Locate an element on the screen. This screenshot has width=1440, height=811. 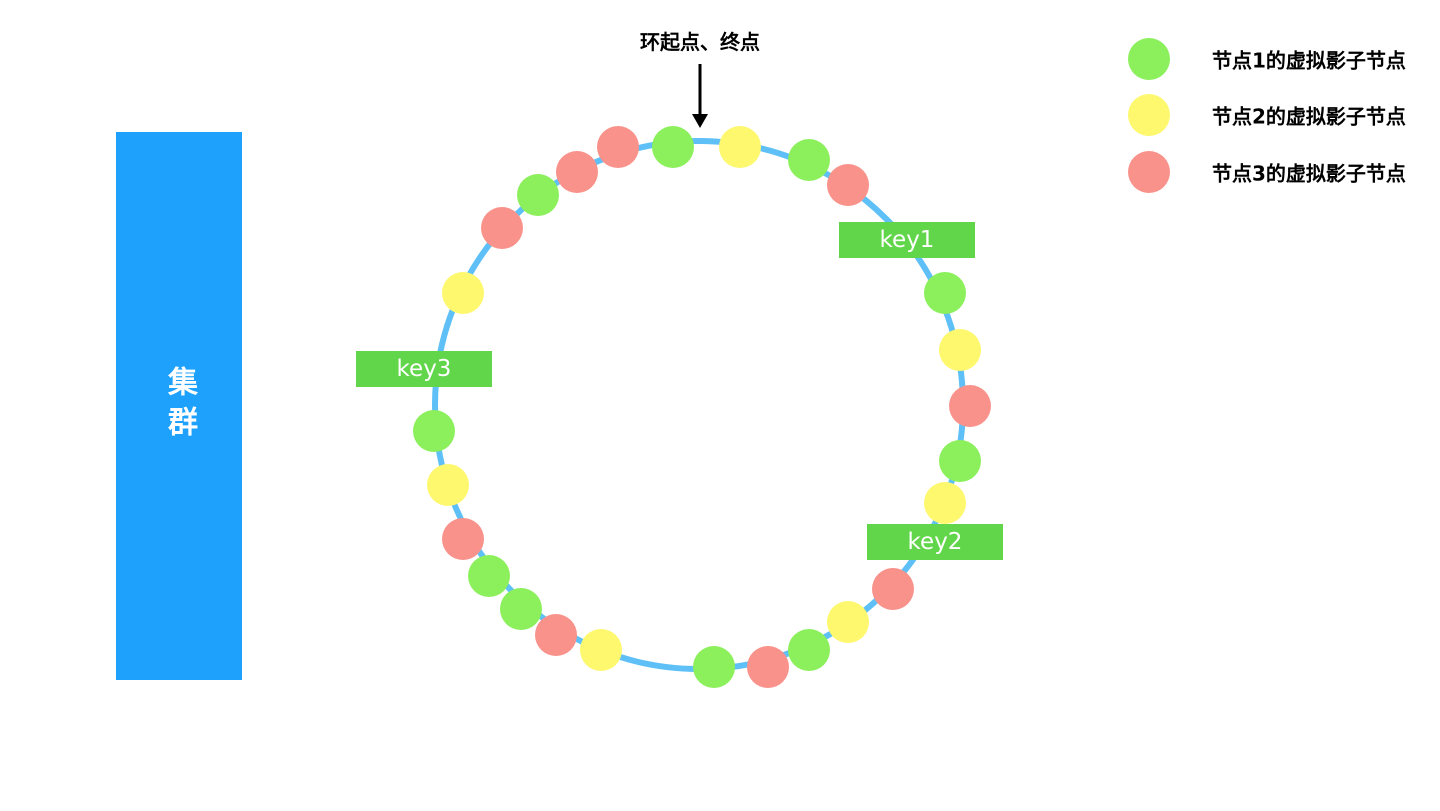
cluster-bar: 集群 is located at coordinates (179, 406).